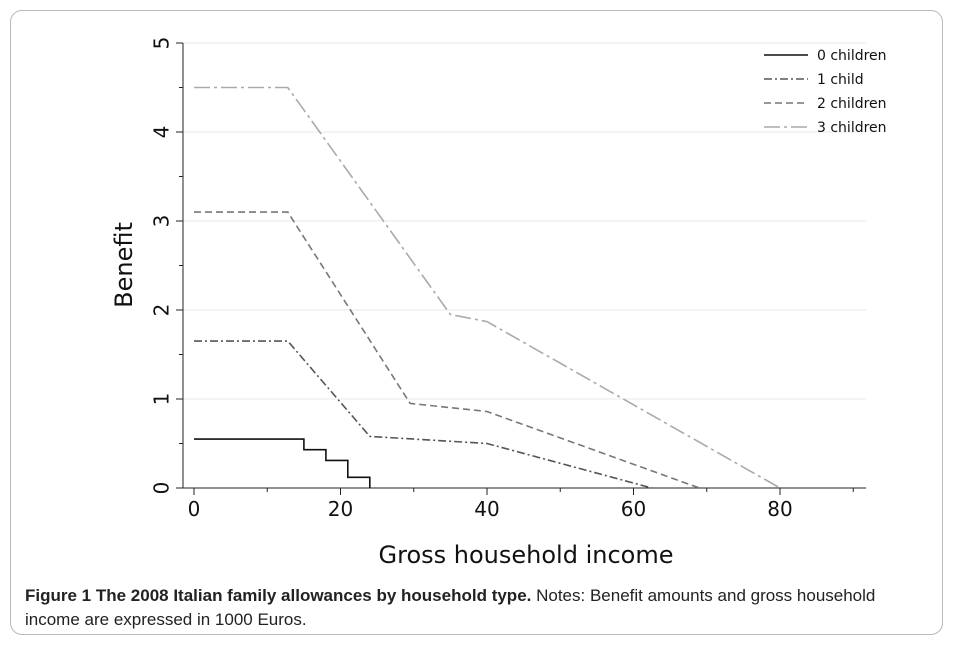 The image size is (953, 645). Describe the element at coordinates (340, 509) in the screenshot. I see `x-tick-label-20: 20` at that location.